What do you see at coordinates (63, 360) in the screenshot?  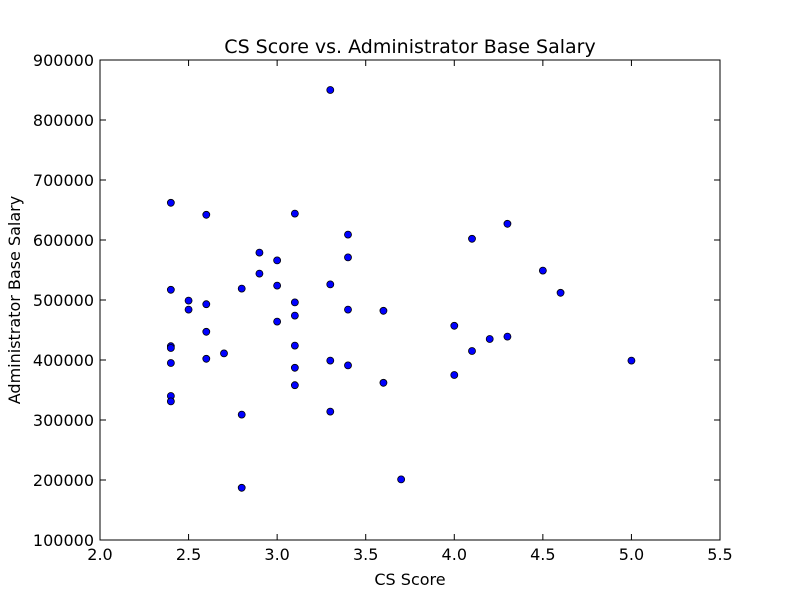 I see `y-tick-label: 400000` at bounding box center [63, 360].